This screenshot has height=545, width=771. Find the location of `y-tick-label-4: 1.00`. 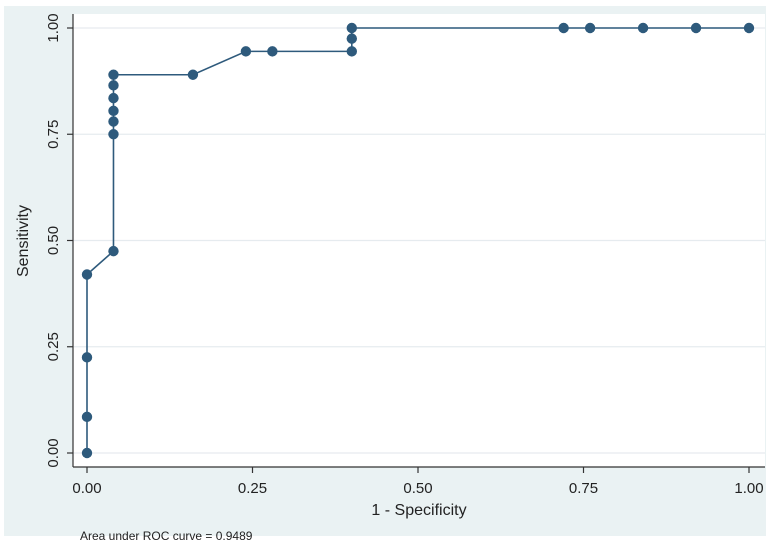

y-tick-label-4: 1.00 is located at coordinates (53, 27).